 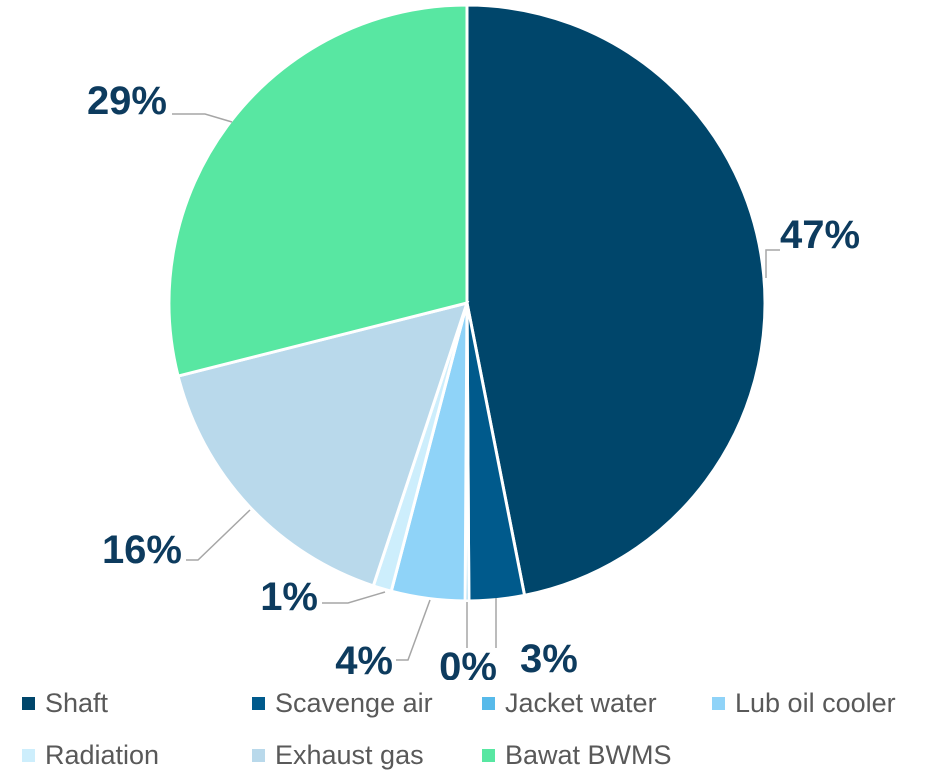 I want to click on legend-item: Lub oil cooler, so click(x=804, y=703).